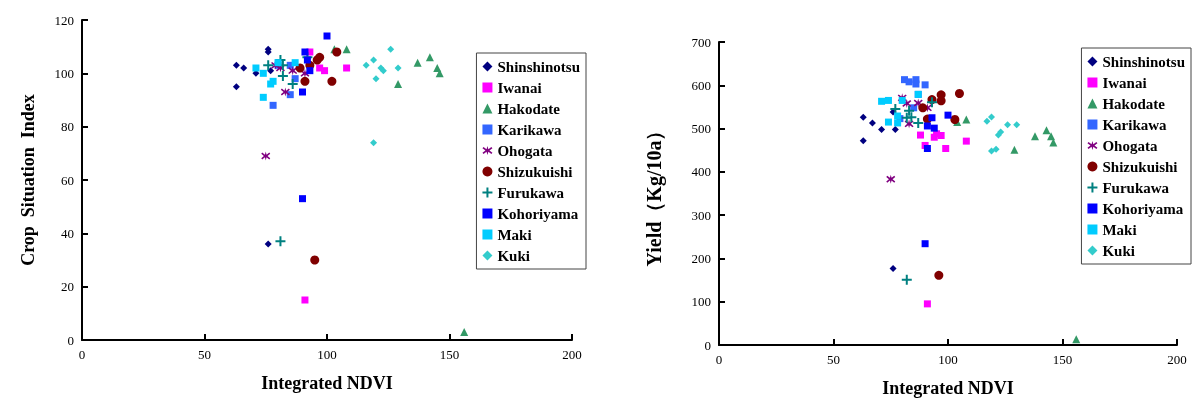 This screenshot has height=410, width=1203. I want to click on y-tick-label: 700, so click(701, 42).